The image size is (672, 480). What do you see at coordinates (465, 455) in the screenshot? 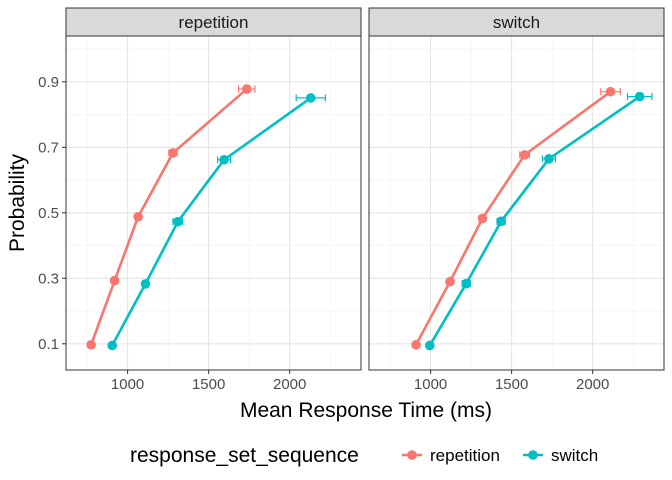
I see `legend-label: repetition` at bounding box center [465, 455].